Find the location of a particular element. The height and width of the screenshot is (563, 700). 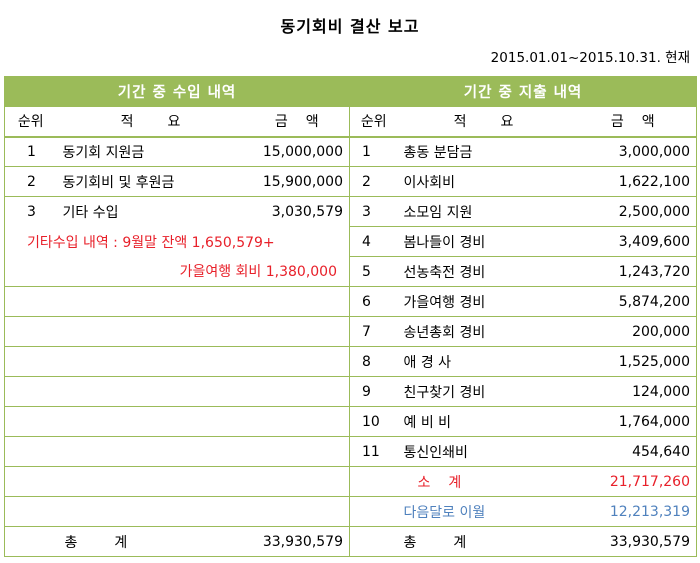

expense-desc: 친구찾기 경비 is located at coordinates (484, 391).